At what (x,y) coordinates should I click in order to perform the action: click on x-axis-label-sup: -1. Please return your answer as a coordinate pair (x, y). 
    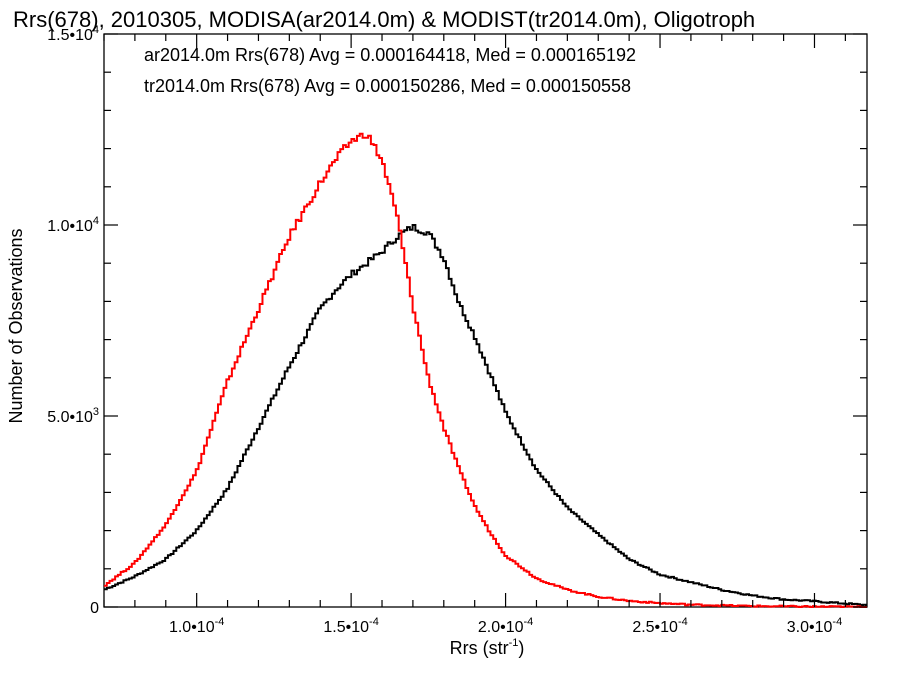
    Looking at the image, I should click on (514, 643).